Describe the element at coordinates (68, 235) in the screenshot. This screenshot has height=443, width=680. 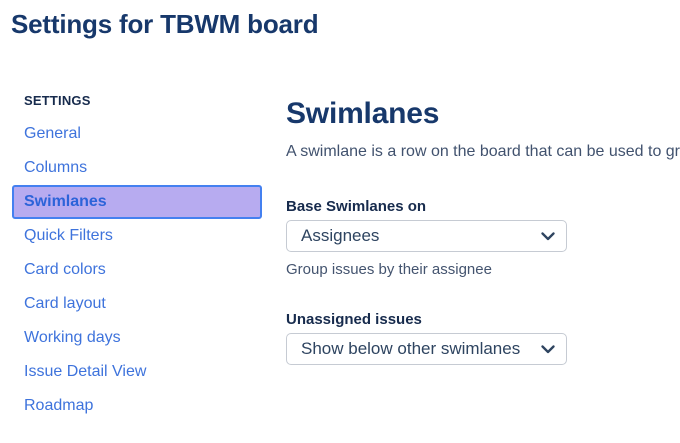
I see `sidebar-item-quick-filters: Quick Filters` at that location.